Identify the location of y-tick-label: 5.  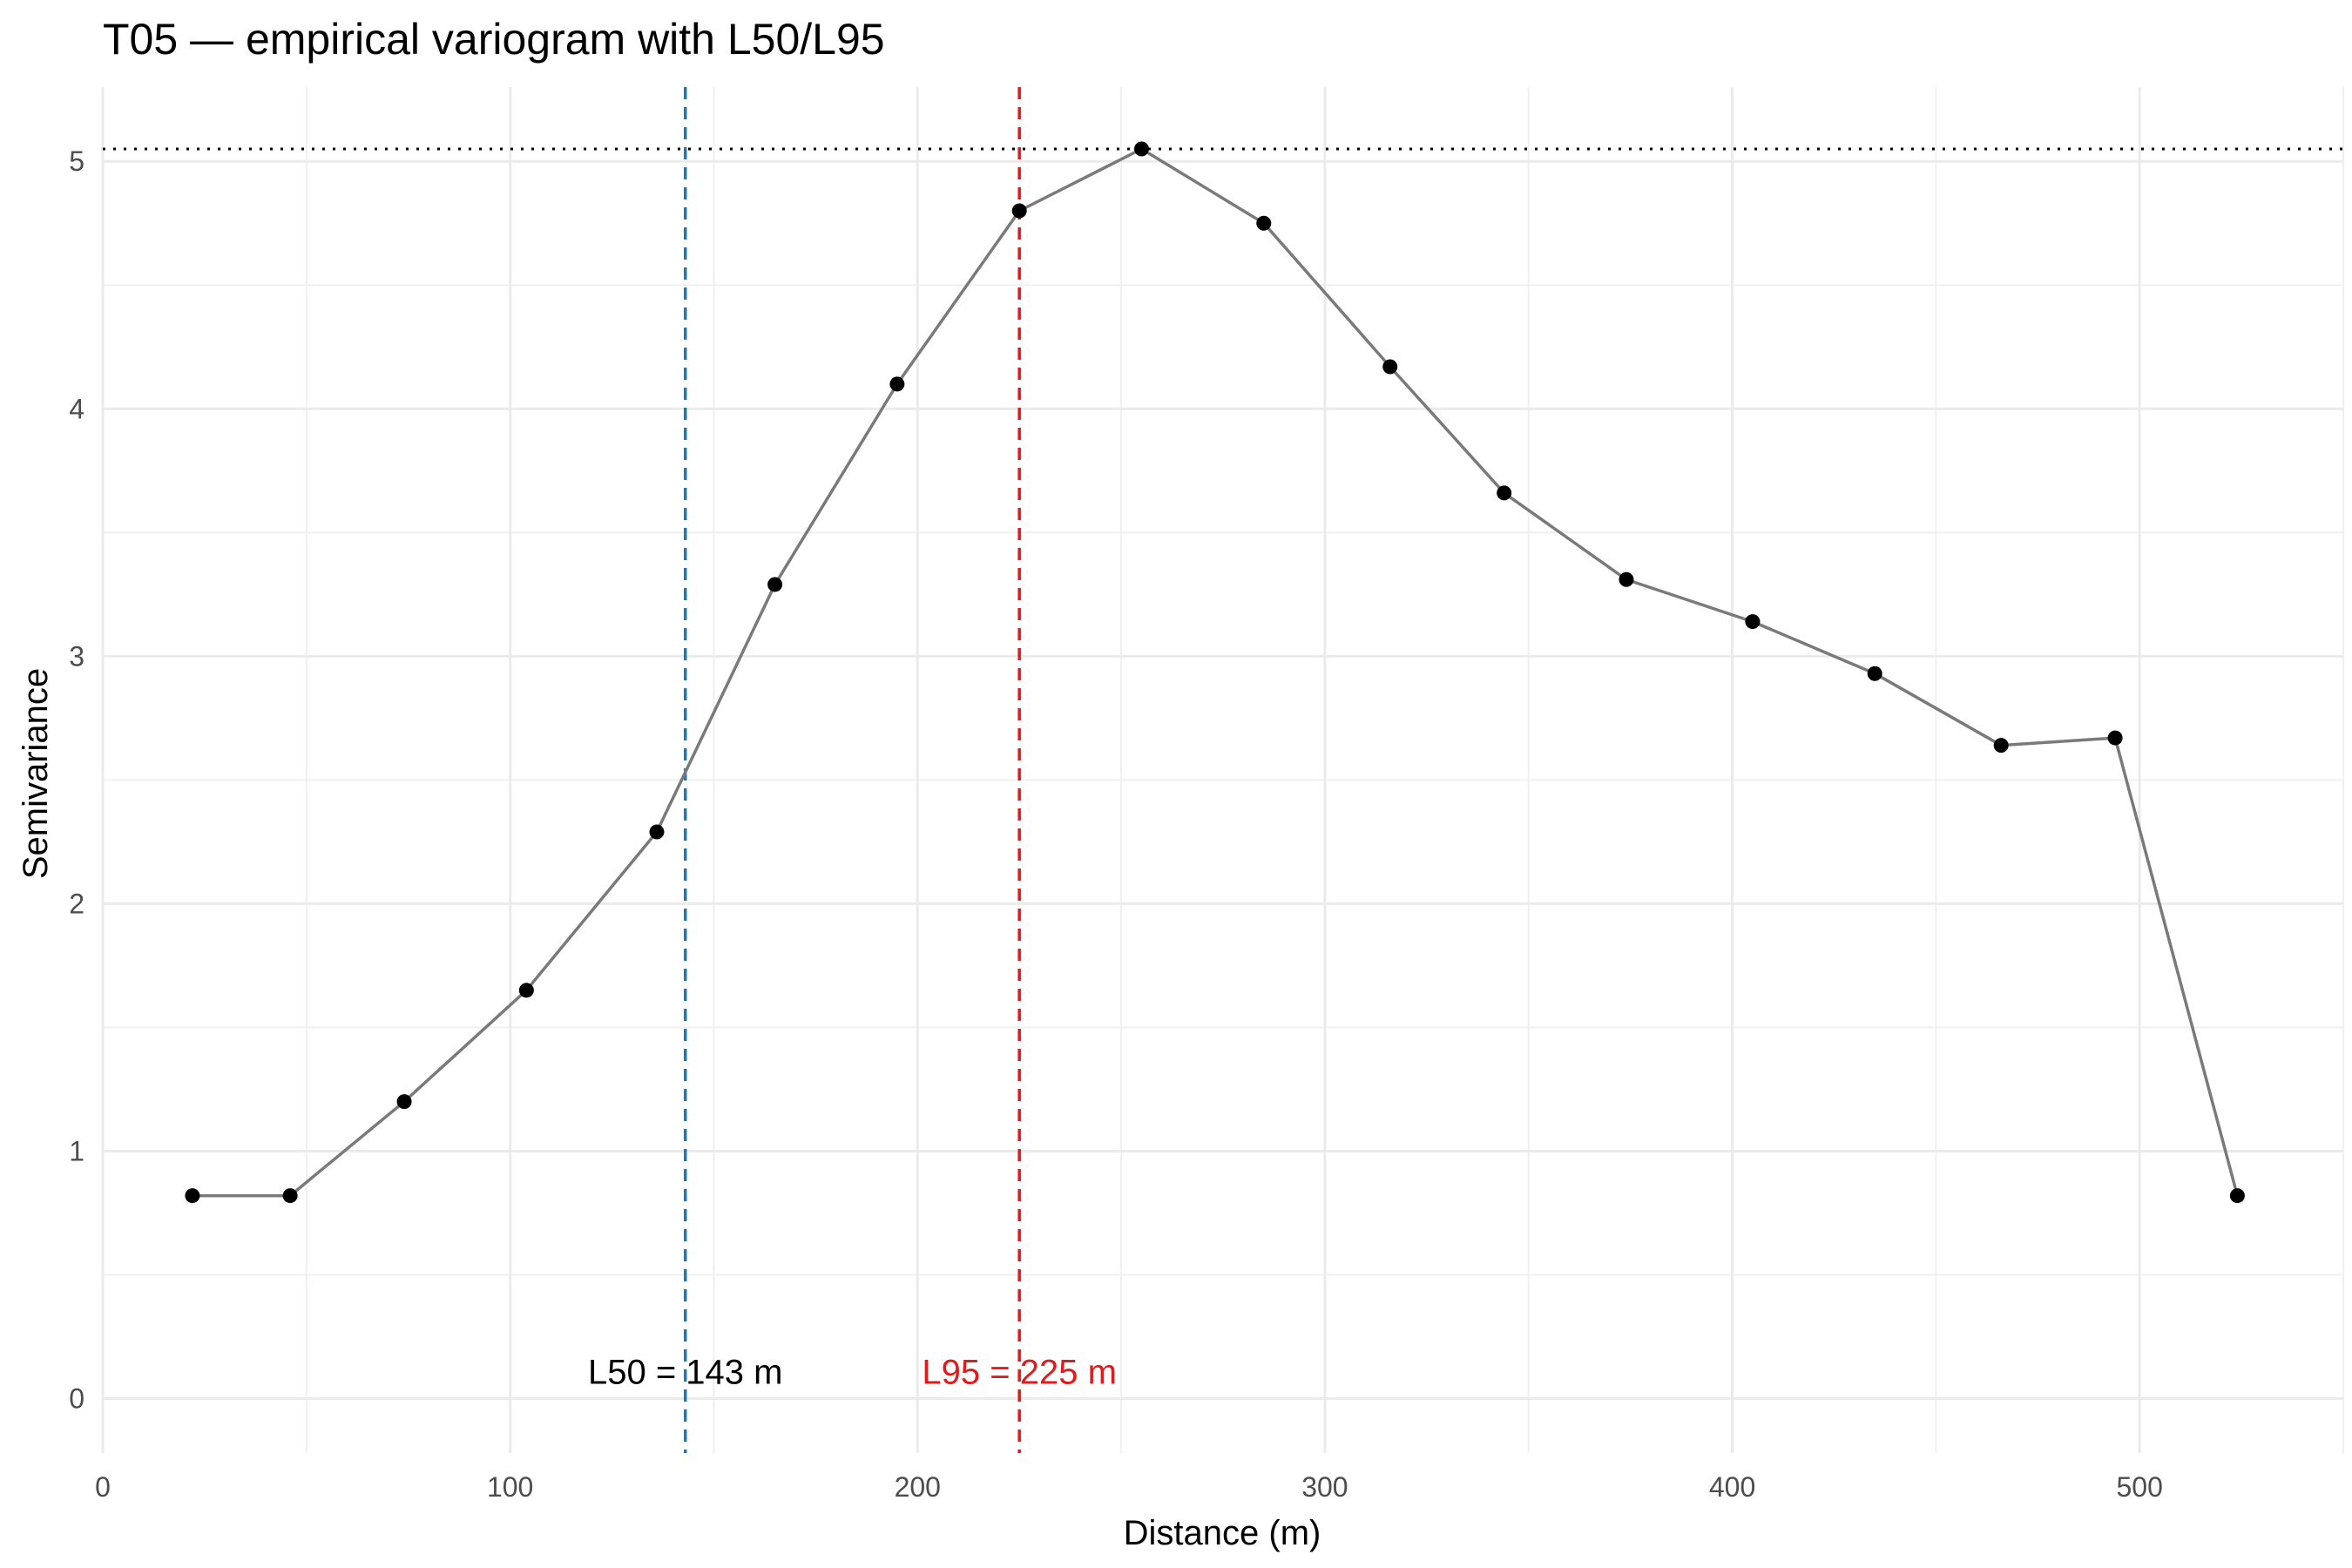
(76, 161).